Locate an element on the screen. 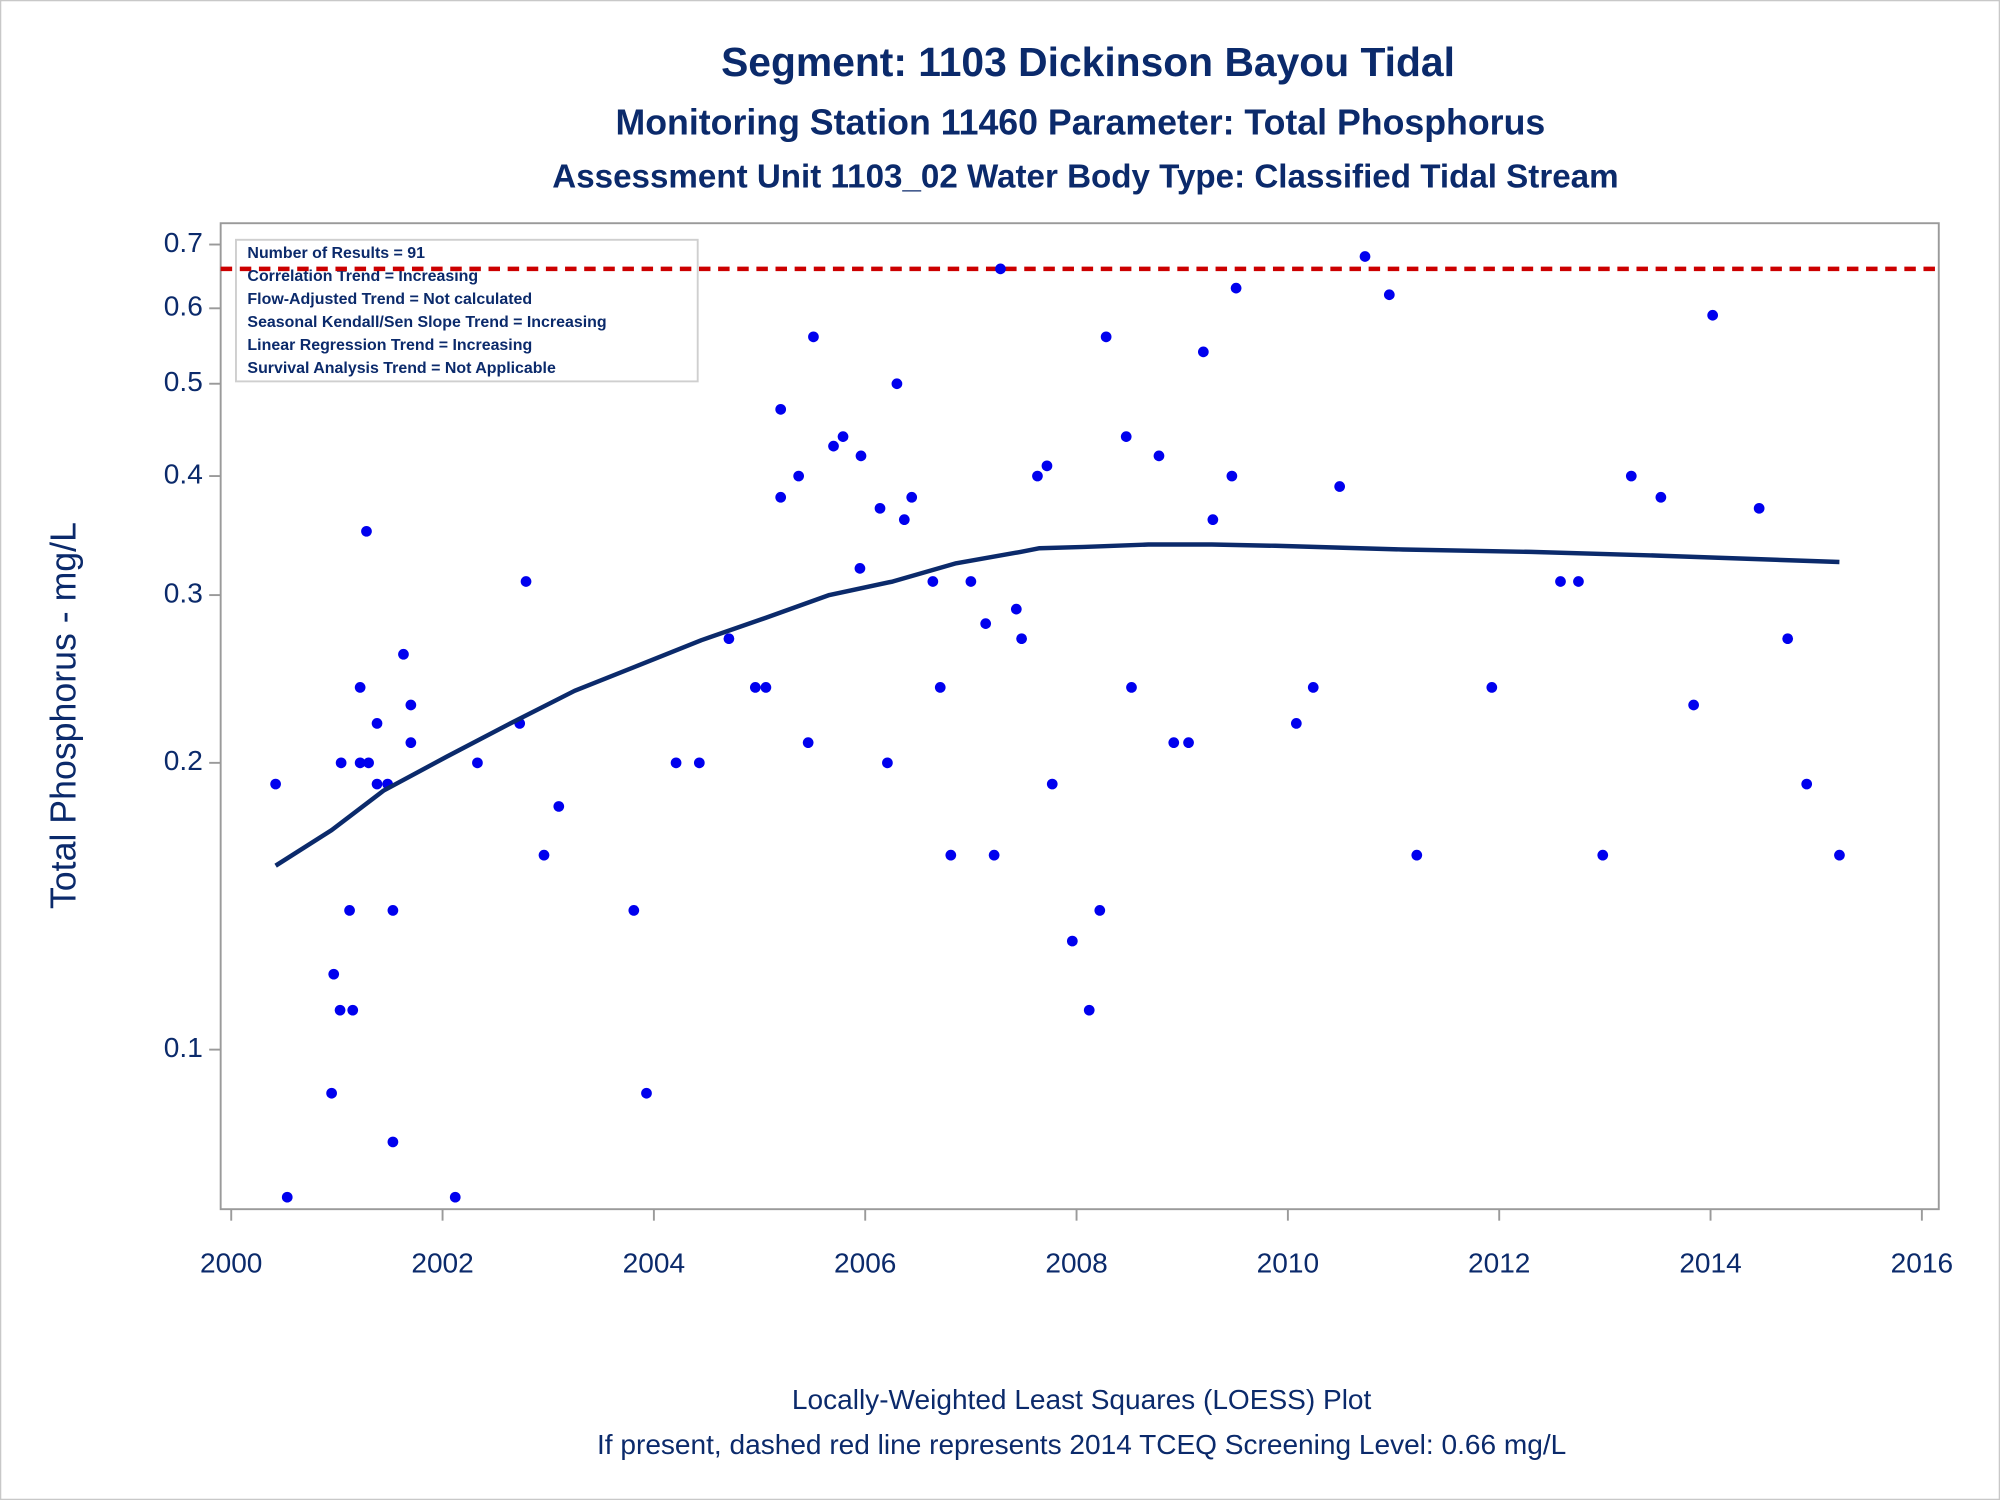 Image resolution: width=2000 pixels, height=1500 pixels. x-tick-label: 2000 is located at coordinates (231, 1263).